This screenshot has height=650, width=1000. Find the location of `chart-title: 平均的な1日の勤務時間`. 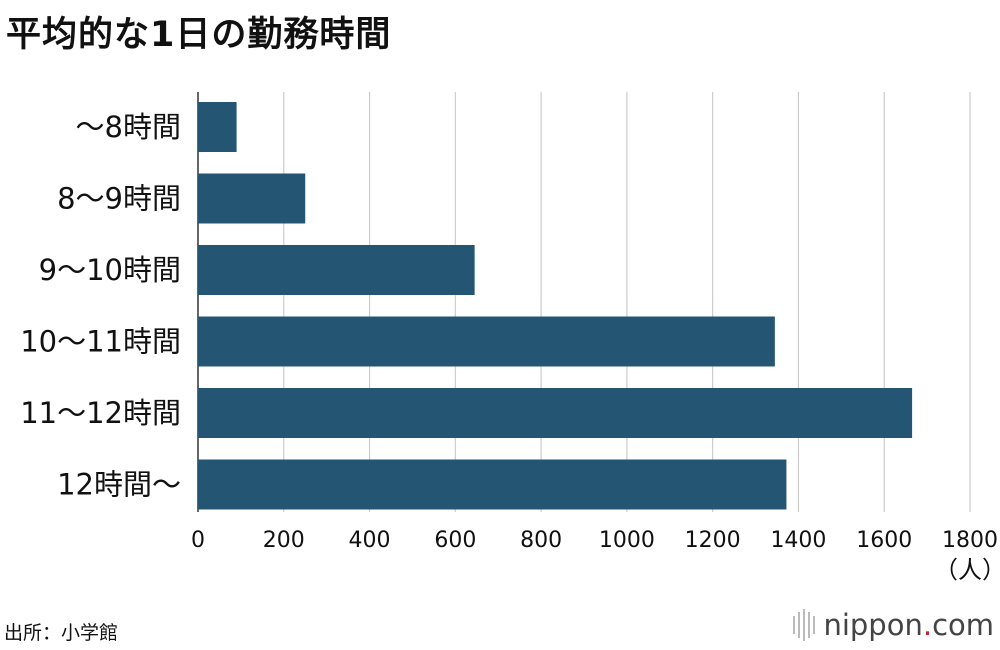

chart-title: 平均的な1日の勤務時間 is located at coordinates (199, 35).